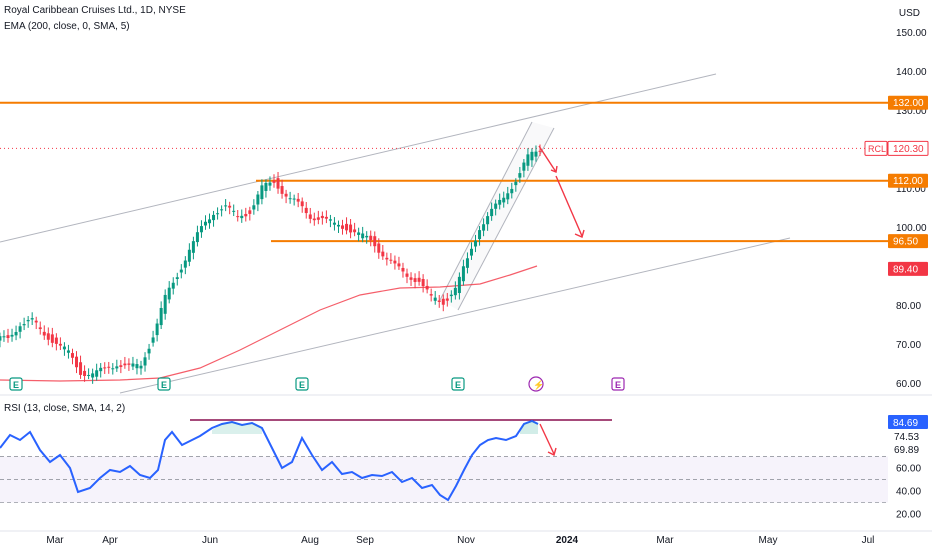 The height and width of the screenshot is (555, 932). I want to click on currency-label: USD, so click(909, 13).